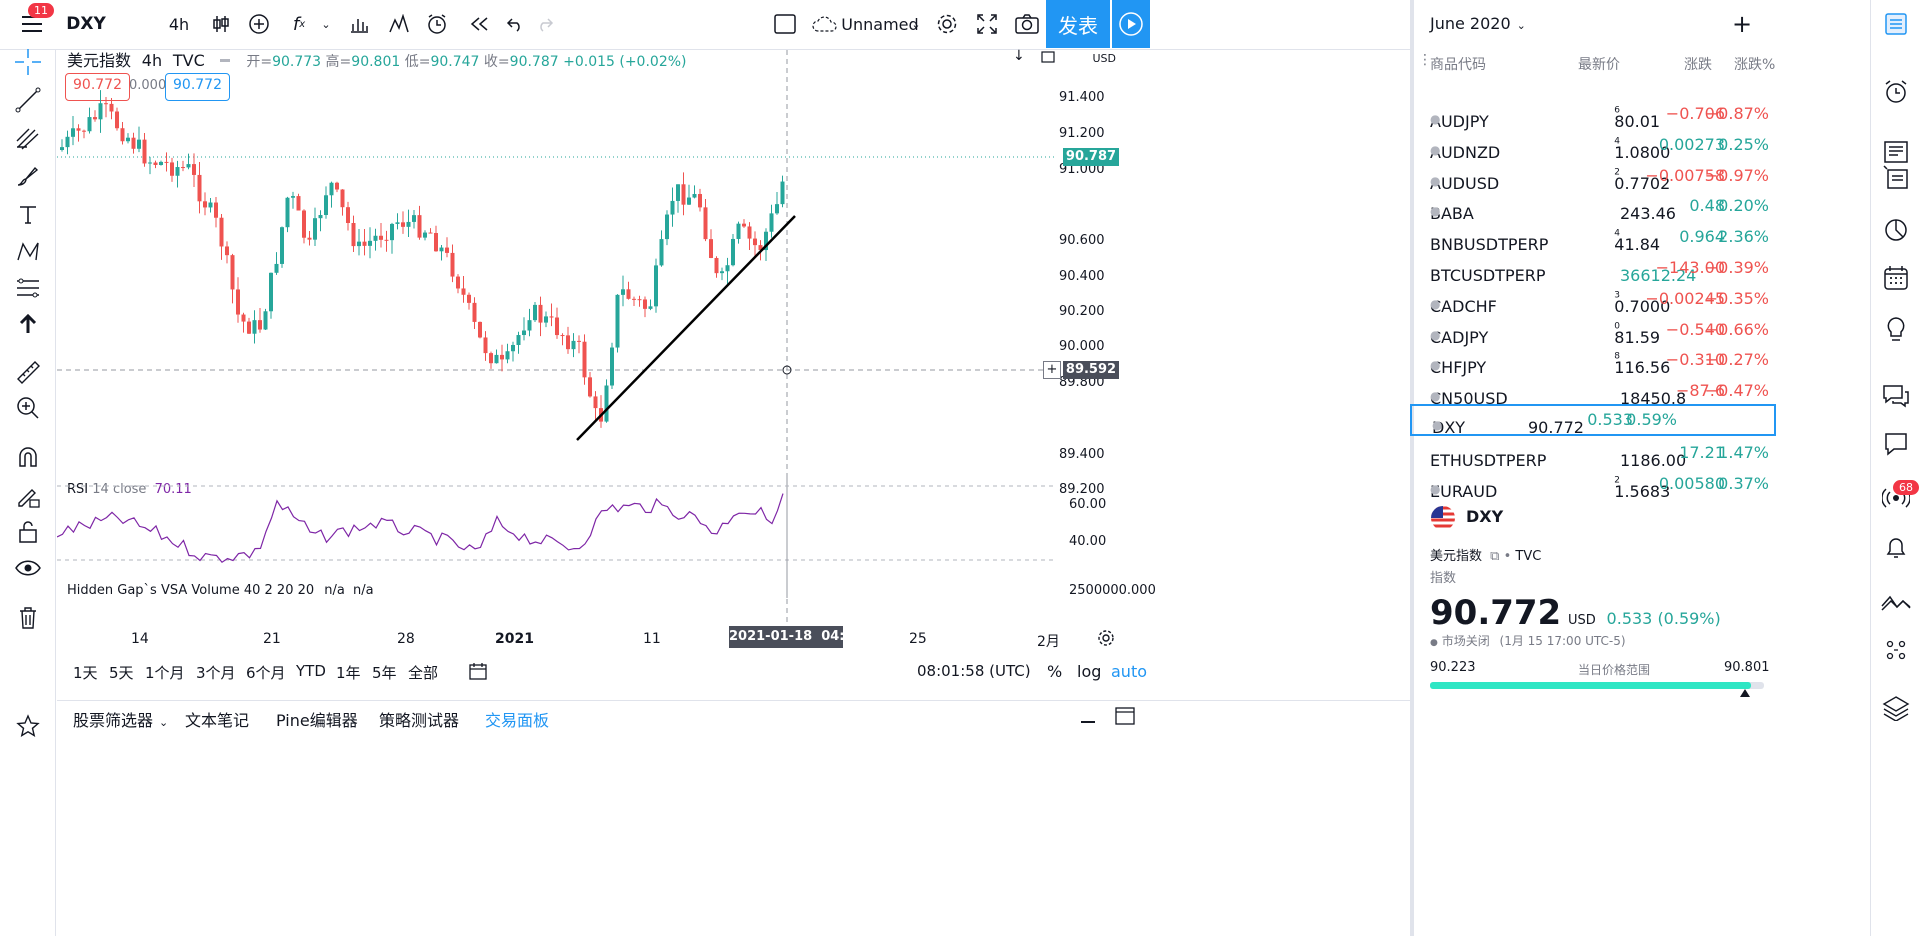 This screenshot has width=1920, height=936. I want to click on header-last: 最新价, so click(1599, 65).